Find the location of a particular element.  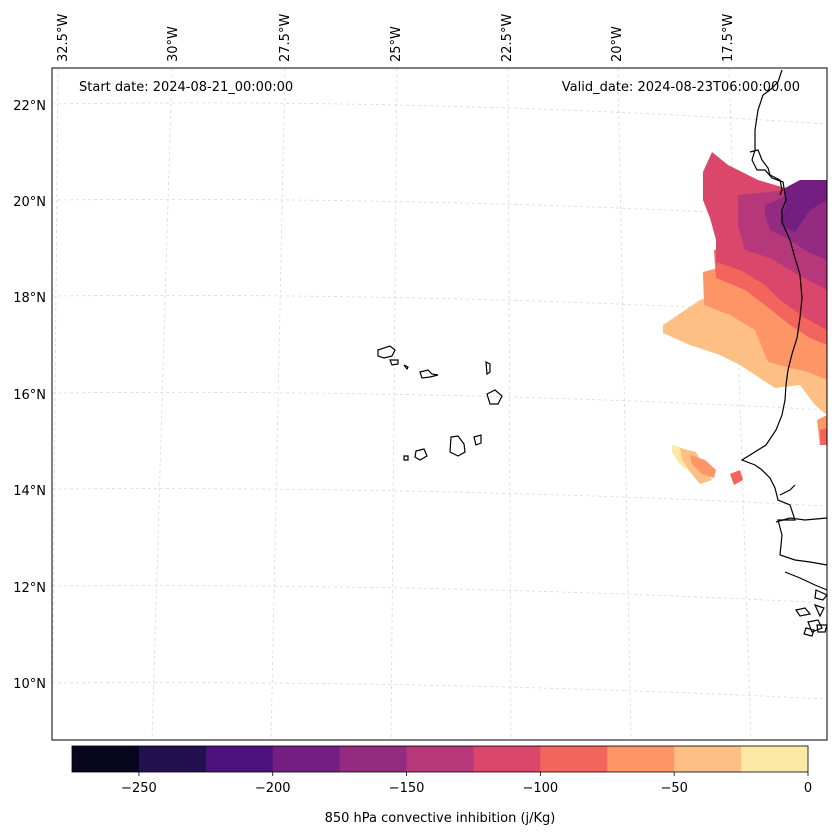

colorbar-frame is located at coordinates (440, 759).